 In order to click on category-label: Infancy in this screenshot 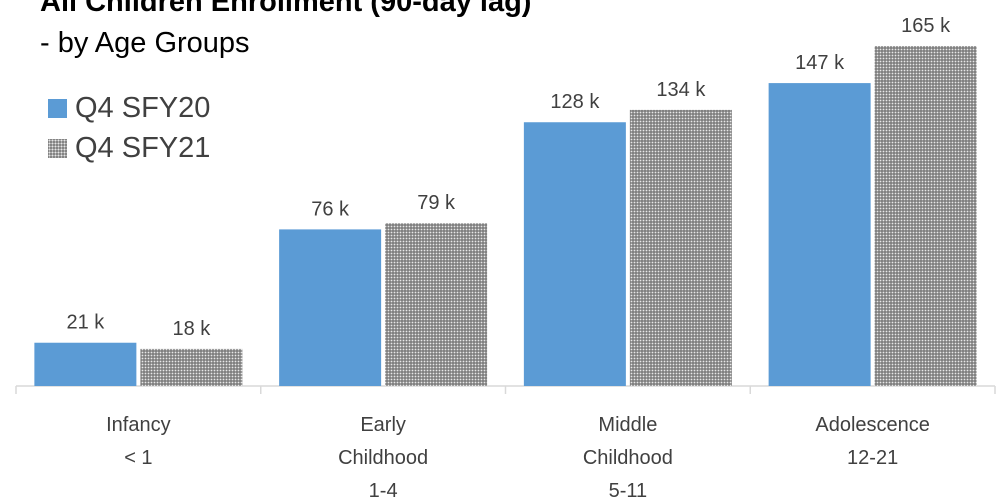, I will do `click(138, 425)`.